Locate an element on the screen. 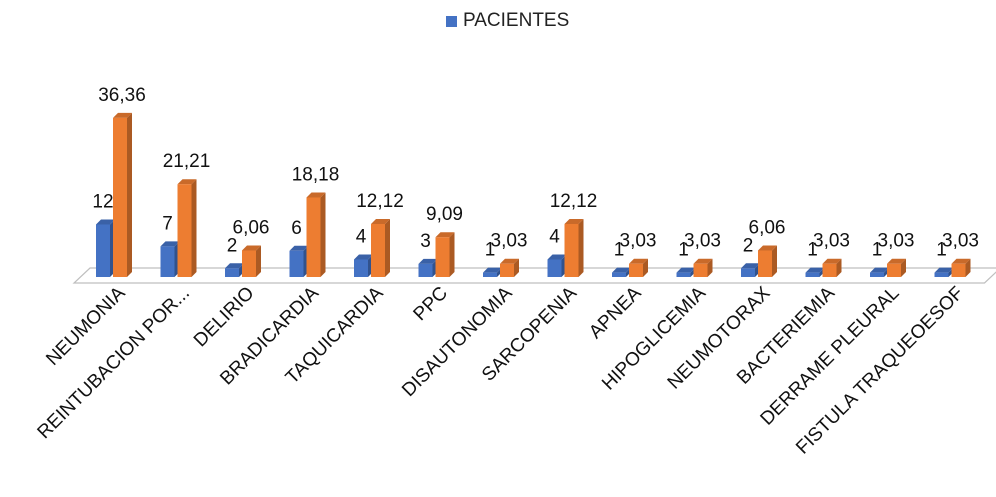 The height and width of the screenshot is (497, 996). data-label-pacientes: 12 is located at coordinates (102, 202).